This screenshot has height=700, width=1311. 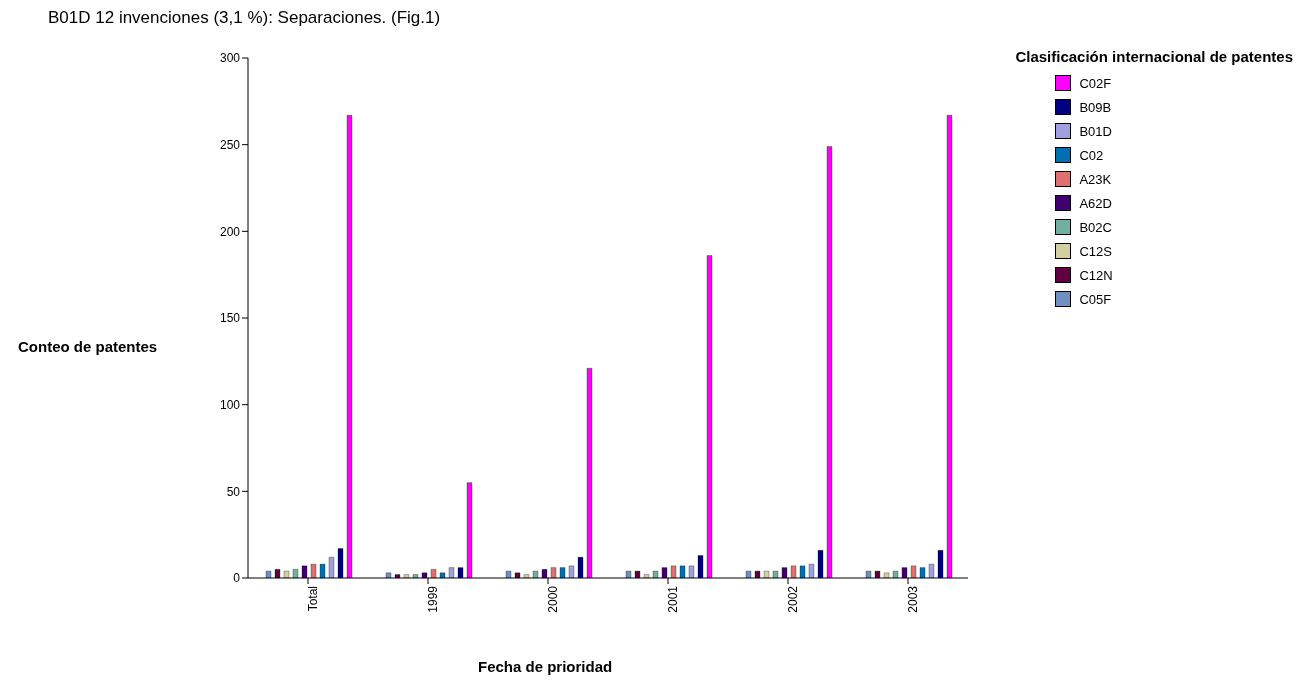 I want to click on legend-title: Clasificación internacional de patentes, so click(x=1154, y=56).